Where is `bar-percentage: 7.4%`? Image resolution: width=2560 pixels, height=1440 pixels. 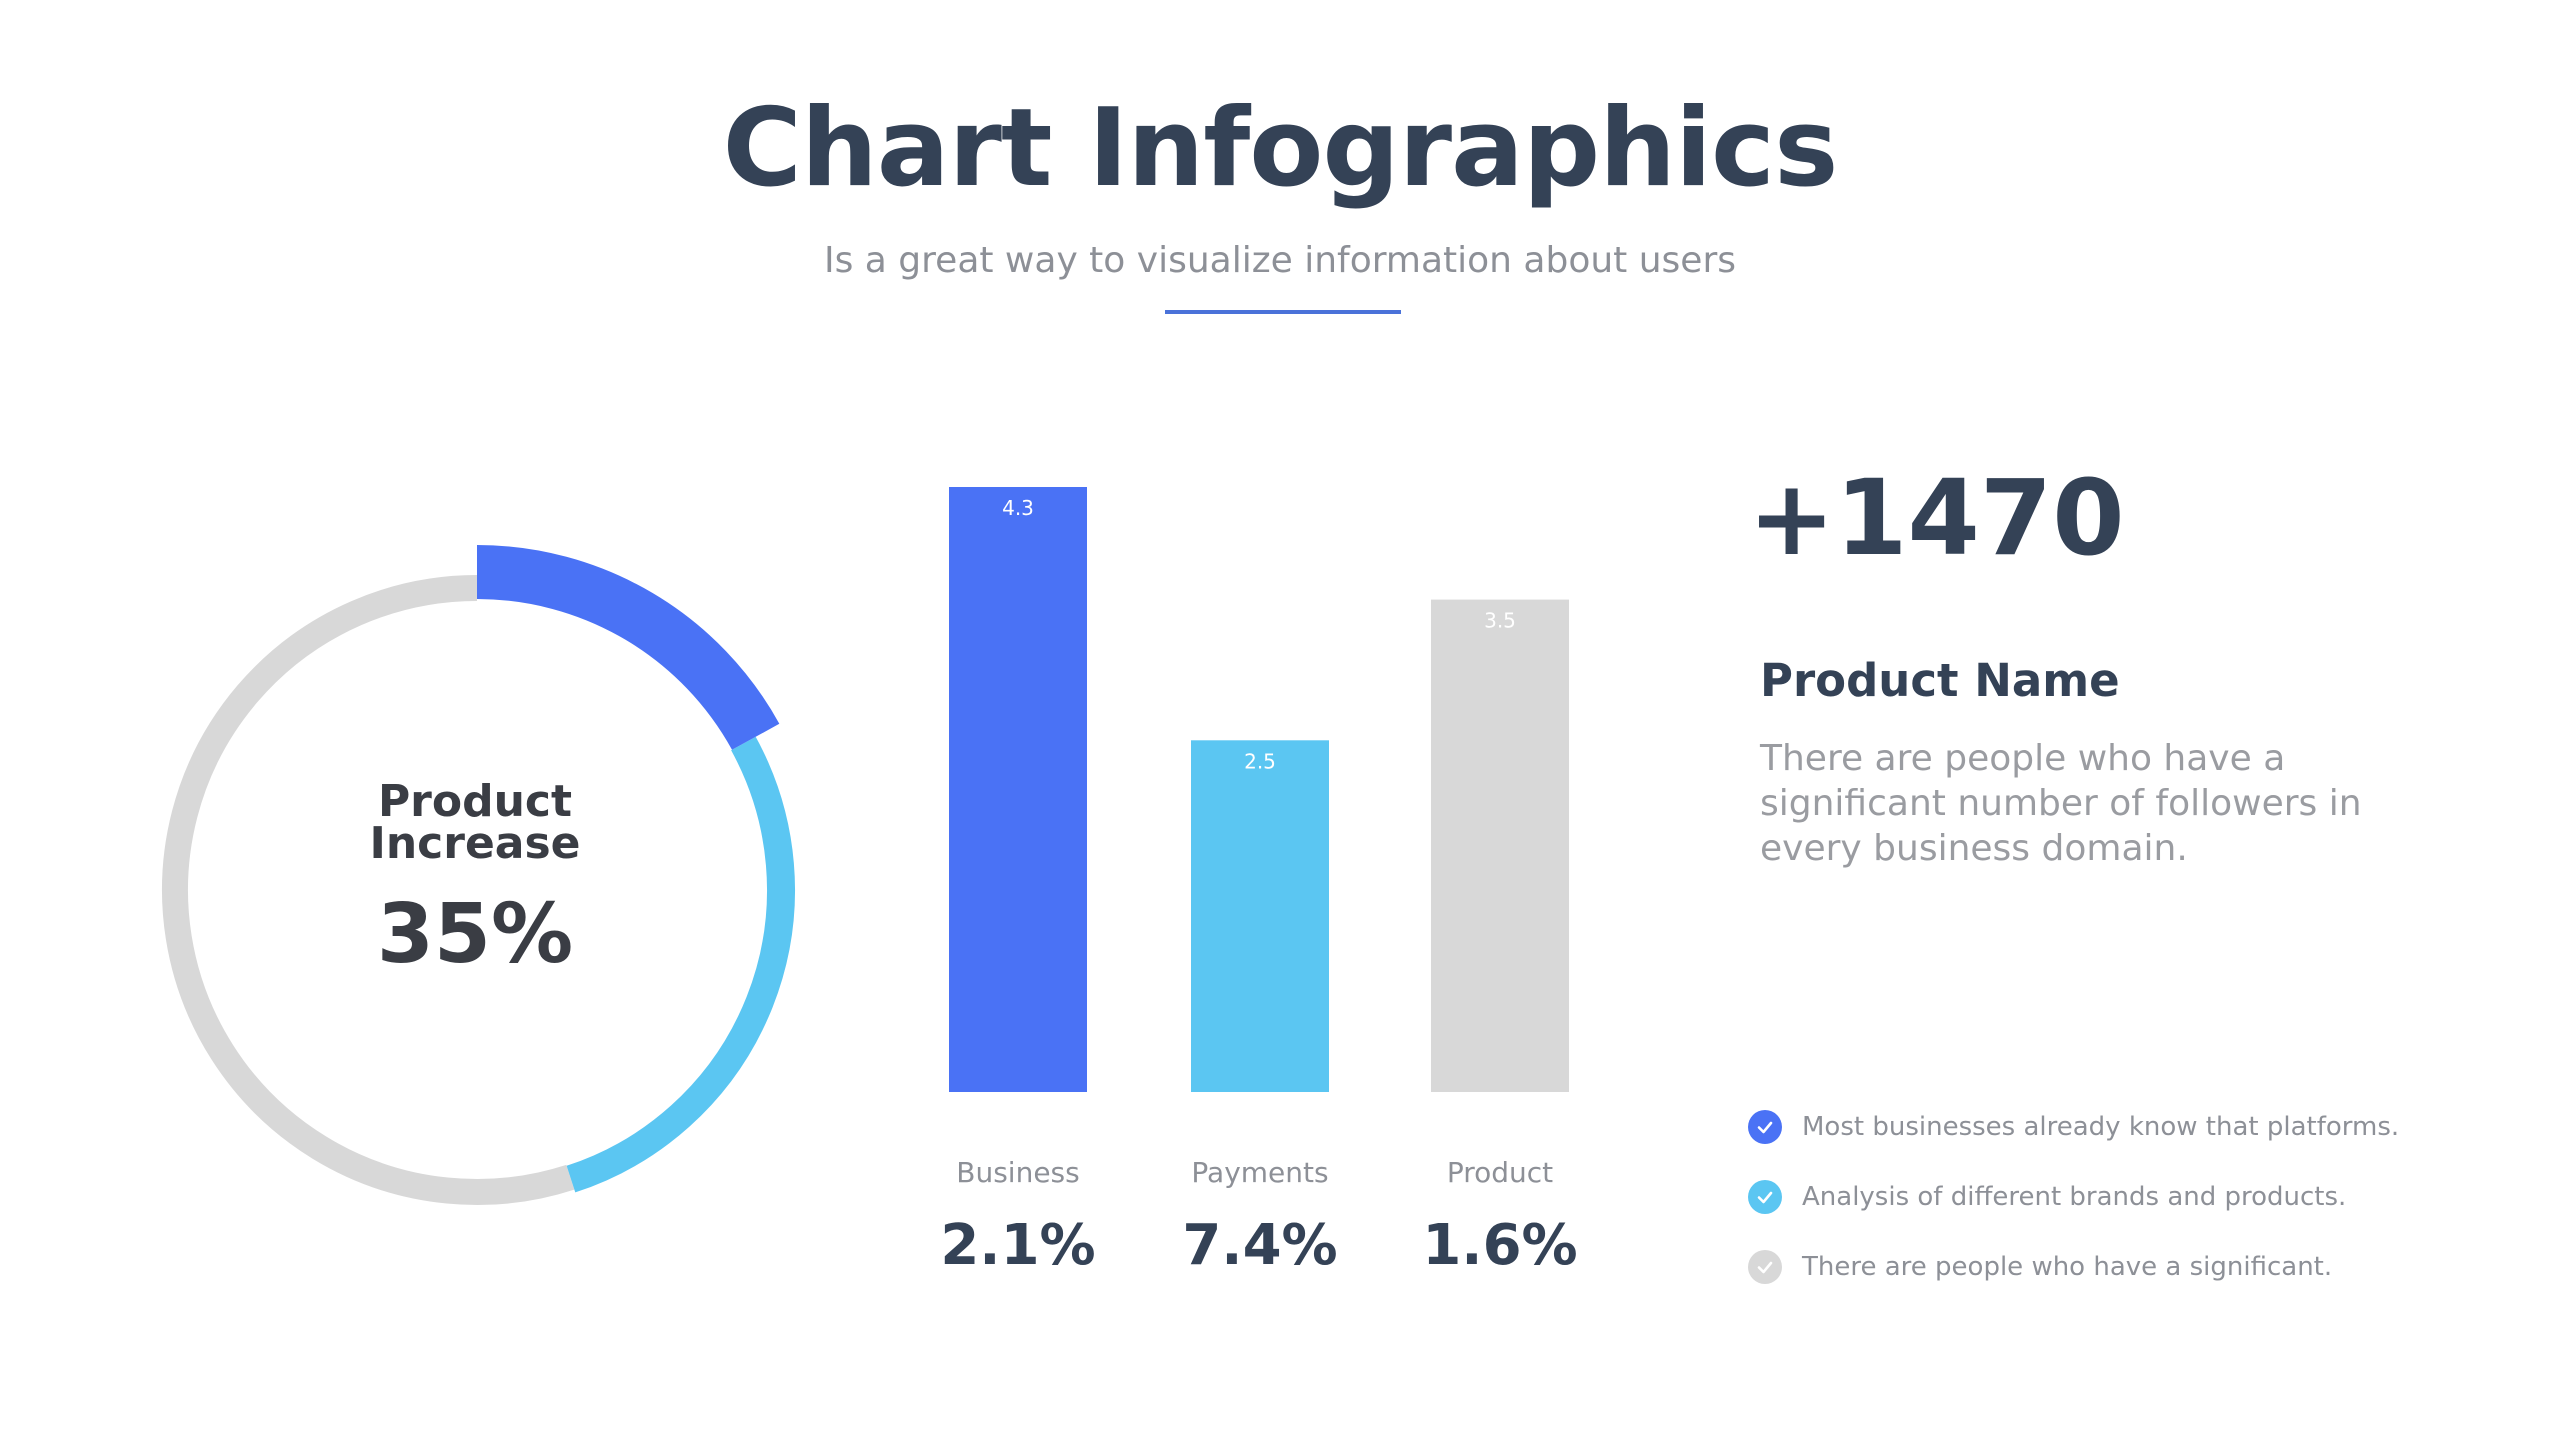 bar-percentage: 7.4% is located at coordinates (1259, 1245).